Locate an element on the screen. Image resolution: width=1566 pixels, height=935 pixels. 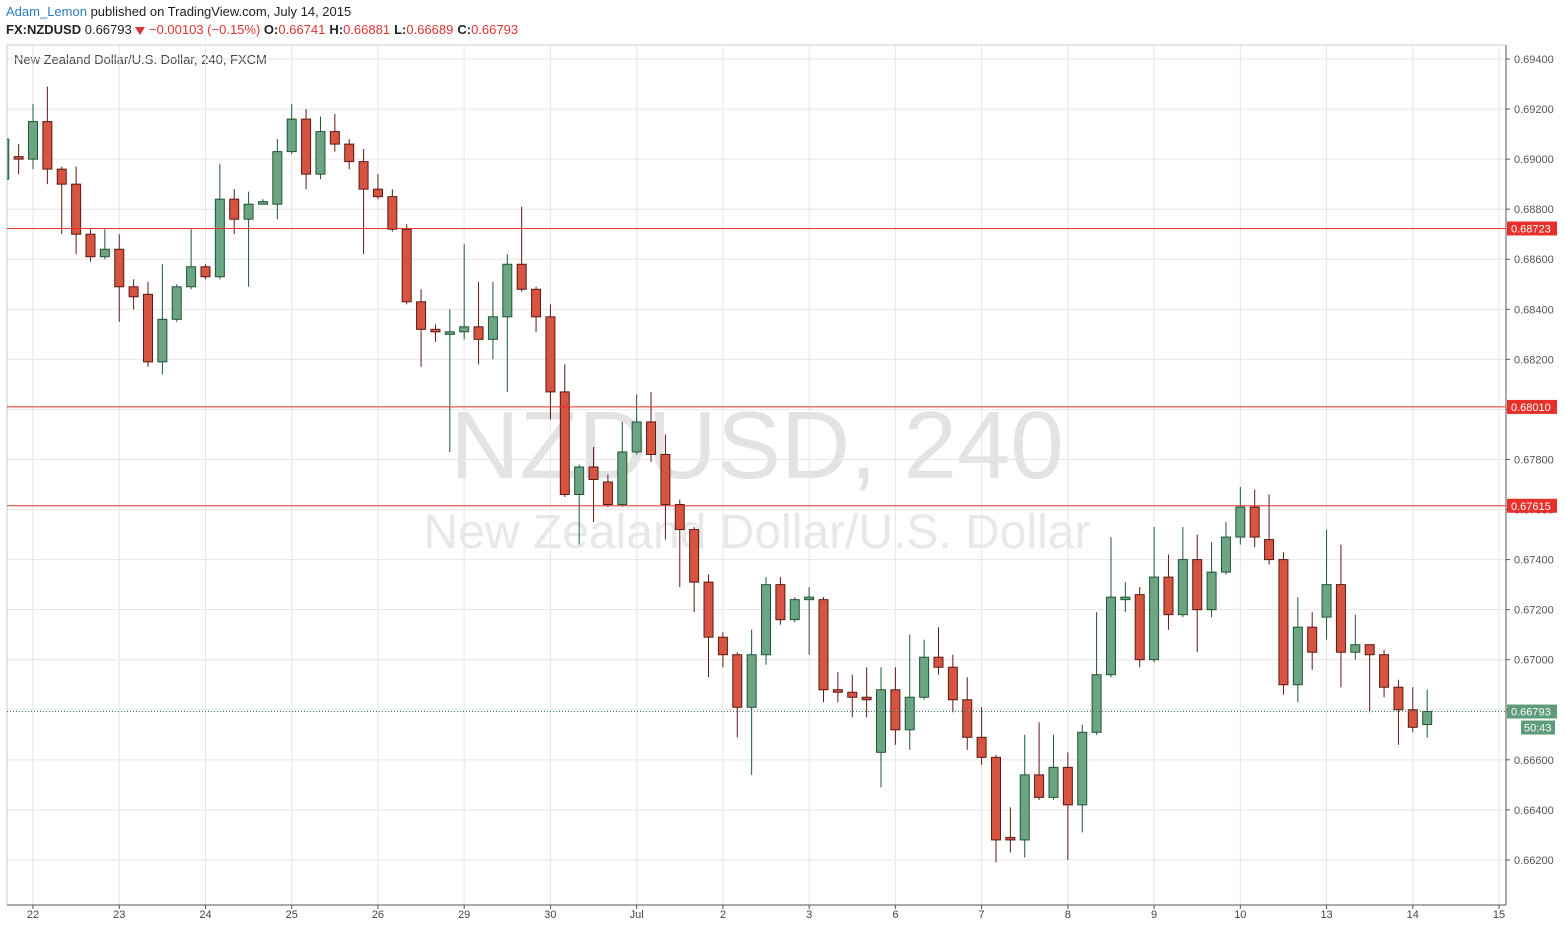
quote-value: 0.66793 is located at coordinates (495, 29).